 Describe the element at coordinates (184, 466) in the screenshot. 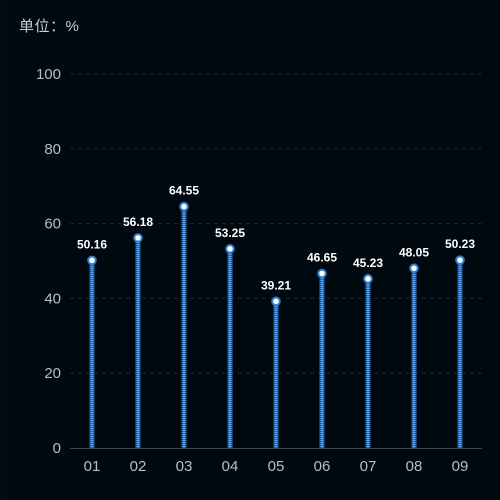

I see `x-tick-label: 03` at that location.